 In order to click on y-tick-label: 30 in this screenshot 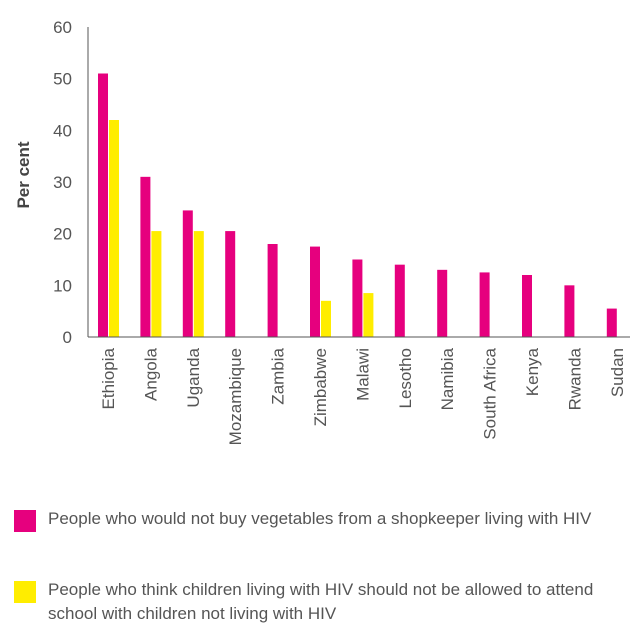, I will do `click(62, 182)`.